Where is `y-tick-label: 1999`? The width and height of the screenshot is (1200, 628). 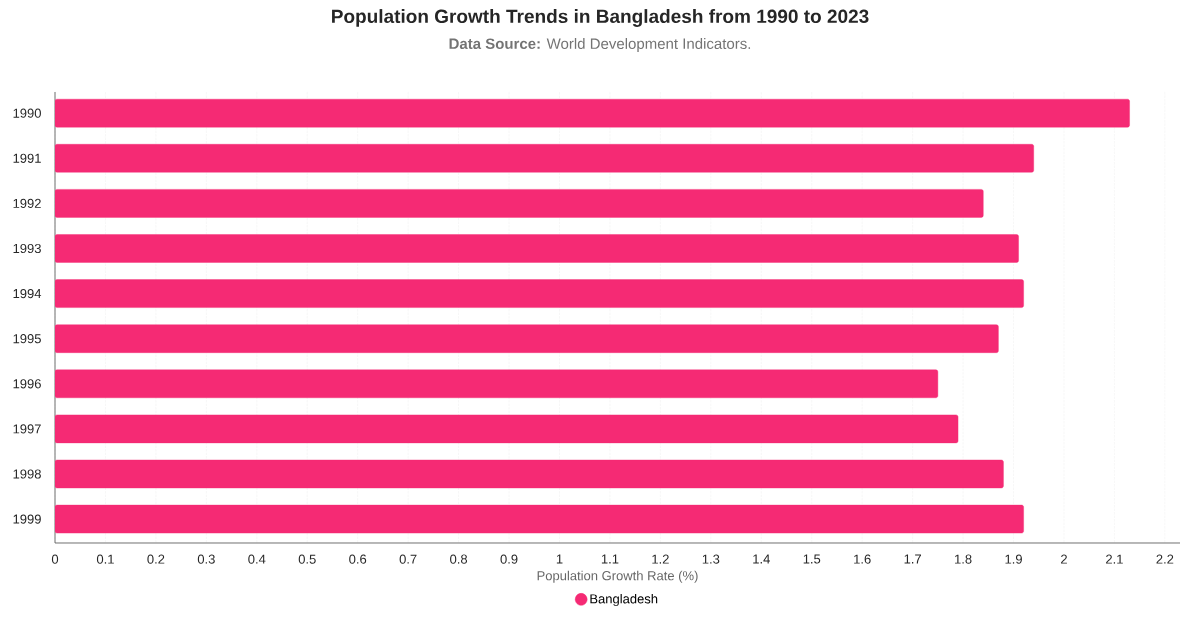
y-tick-label: 1999 is located at coordinates (27, 519).